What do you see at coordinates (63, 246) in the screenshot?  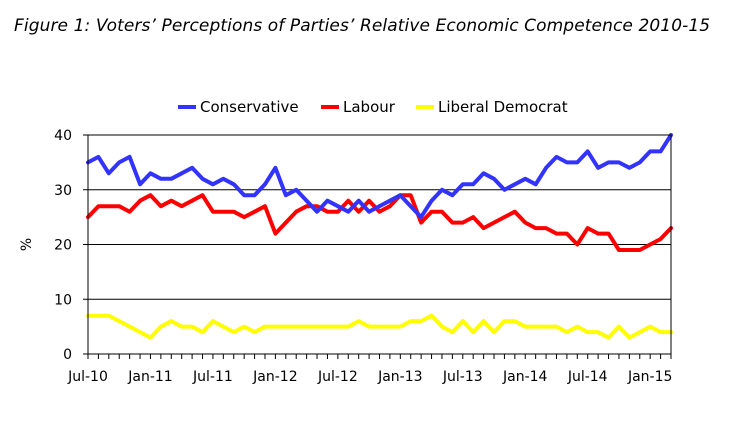 I see `y-tick-label: 20` at bounding box center [63, 246].